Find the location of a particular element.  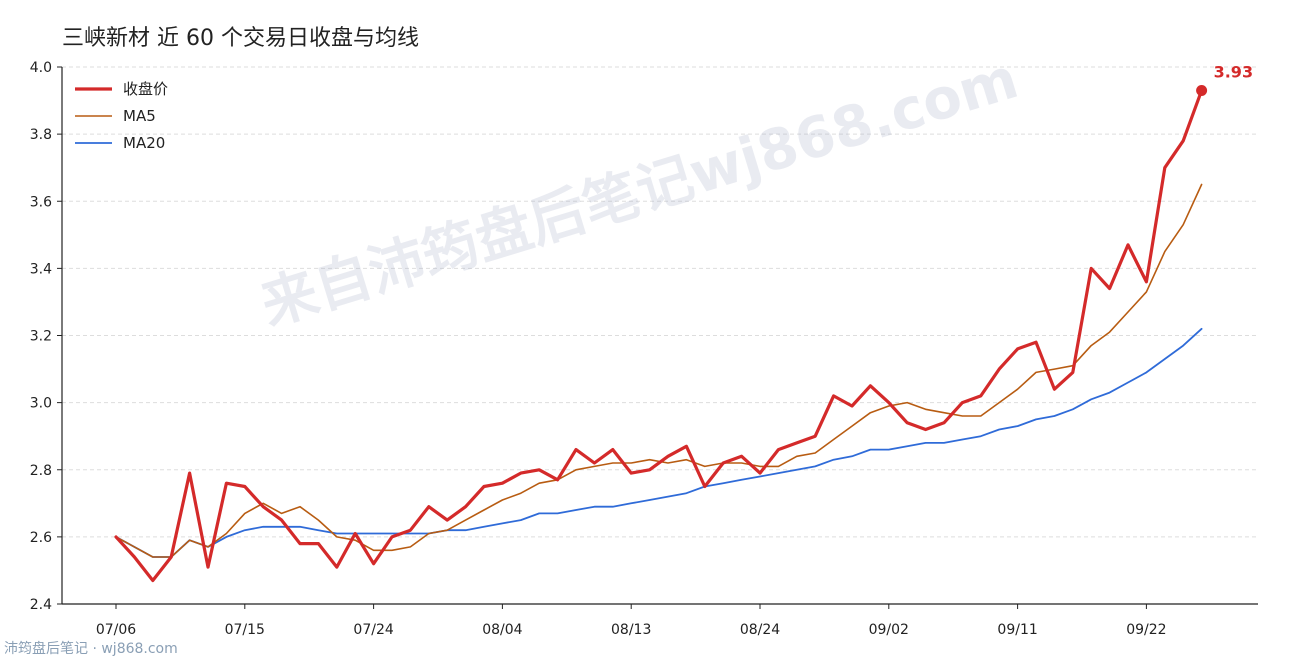

x-tick-label: 07/15 is located at coordinates (245, 630).